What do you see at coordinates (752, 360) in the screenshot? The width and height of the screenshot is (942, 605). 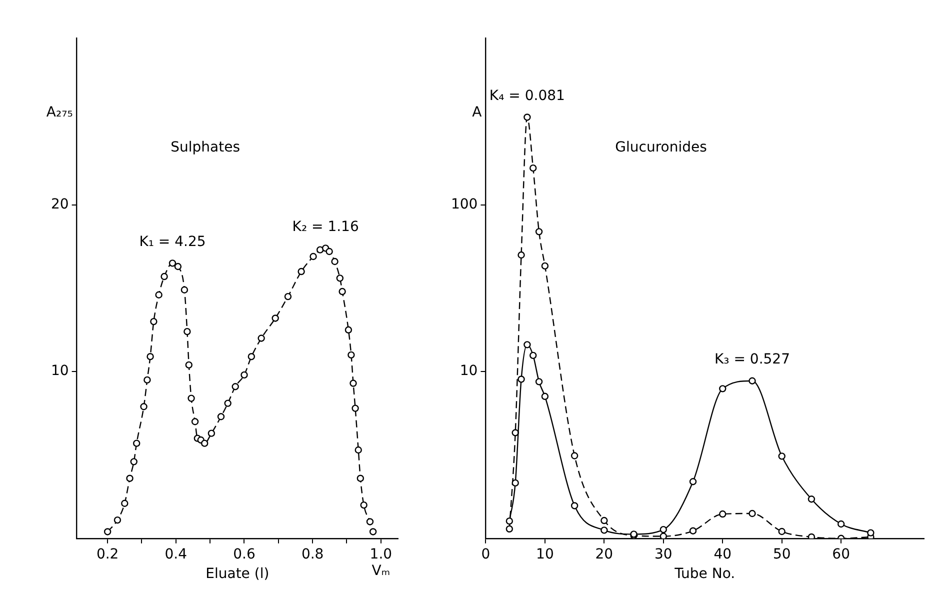 I see `annotation: K₃ = 0.527` at bounding box center [752, 360].